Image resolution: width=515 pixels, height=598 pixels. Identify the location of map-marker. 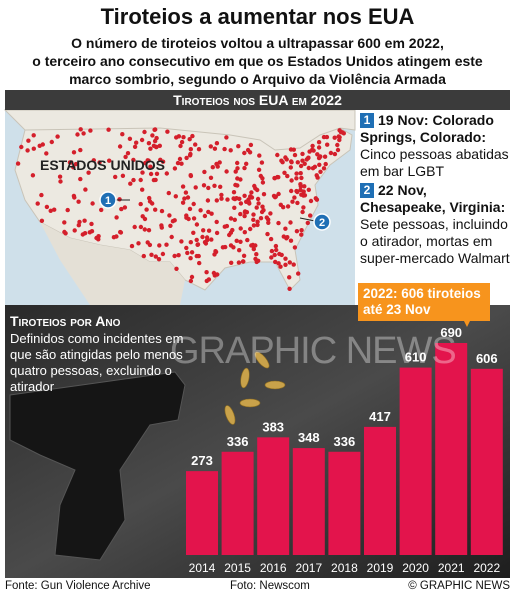
(322, 222).